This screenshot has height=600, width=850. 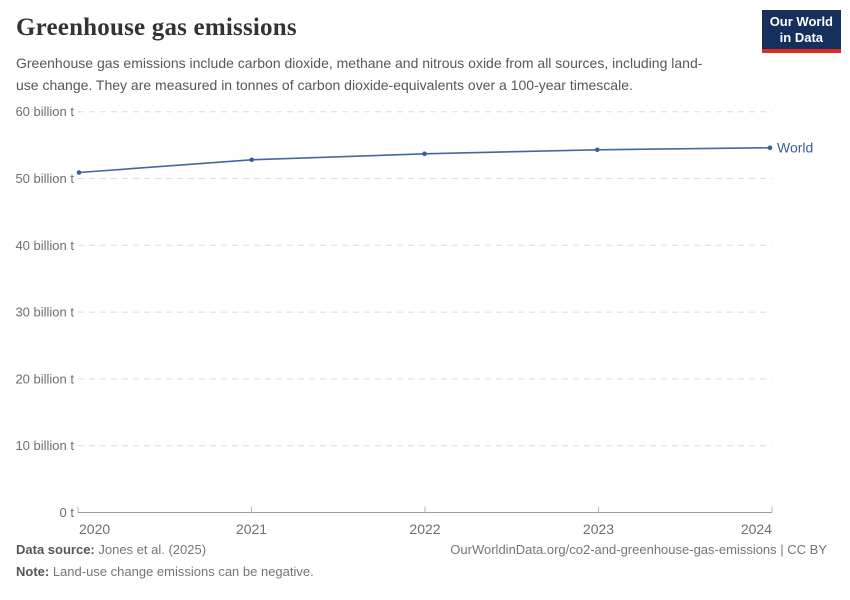 I want to click on y-axis-tick-label: 60 billion t, so click(x=44, y=111).